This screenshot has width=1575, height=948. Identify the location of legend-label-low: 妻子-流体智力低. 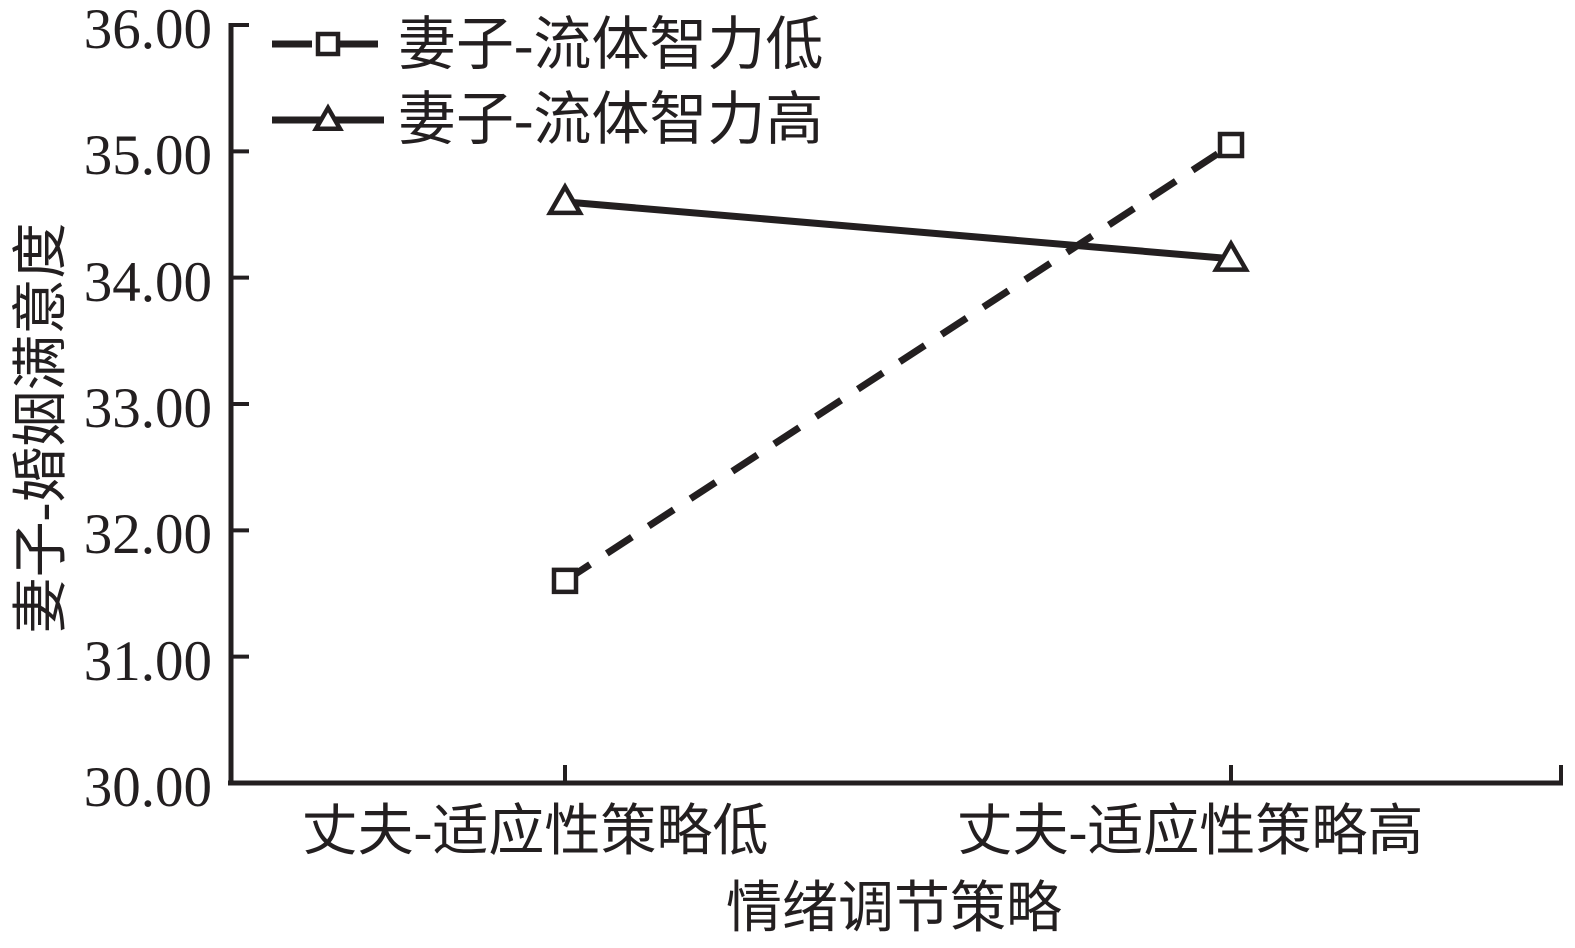
(611, 44).